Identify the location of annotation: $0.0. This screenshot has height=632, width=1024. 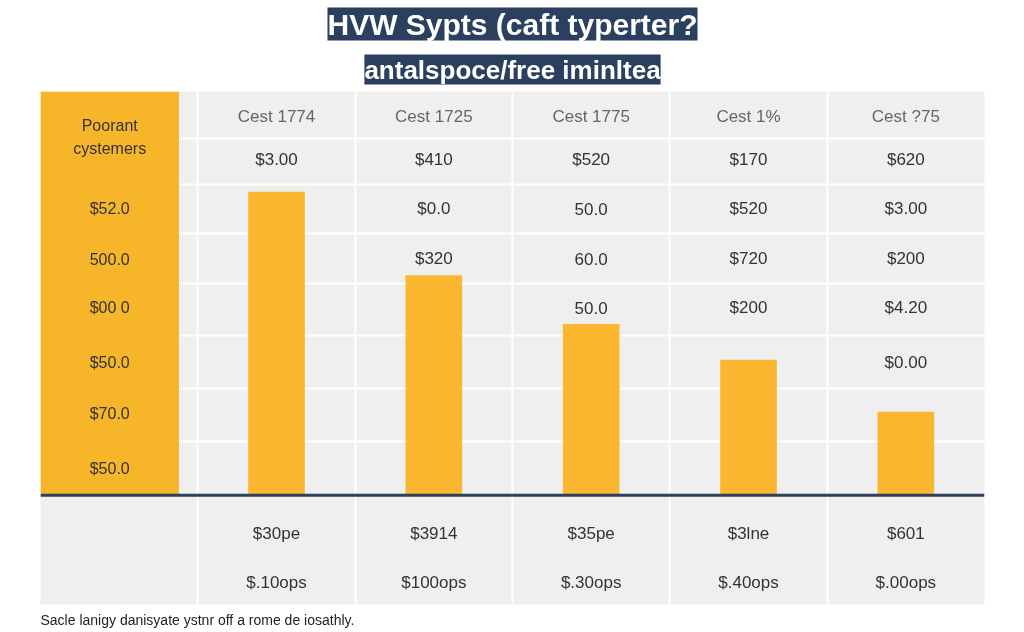
(434, 209).